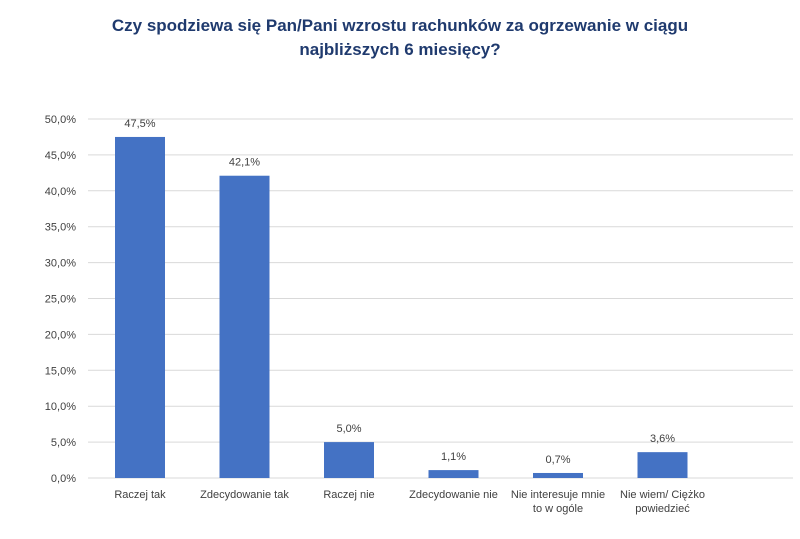 Image resolution: width=800 pixels, height=539 pixels. What do you see at coordinates (662, 495) in the screenshot?
I see `x-tick-label: Nie wiem/ Ciężko` at bounding box center [662, 495].